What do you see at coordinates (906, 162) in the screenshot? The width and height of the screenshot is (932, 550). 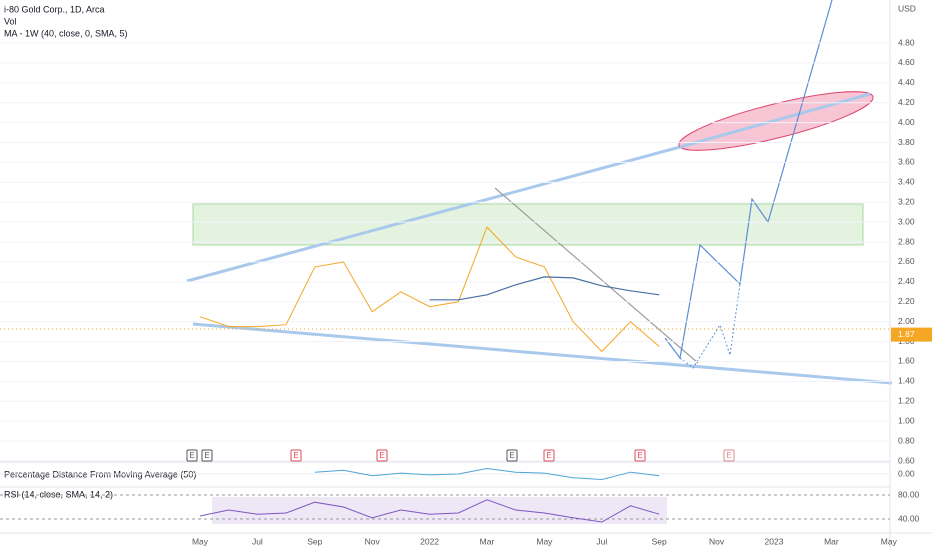 I see `y-tick-label: 3.60` at bounding box center [906, 162].